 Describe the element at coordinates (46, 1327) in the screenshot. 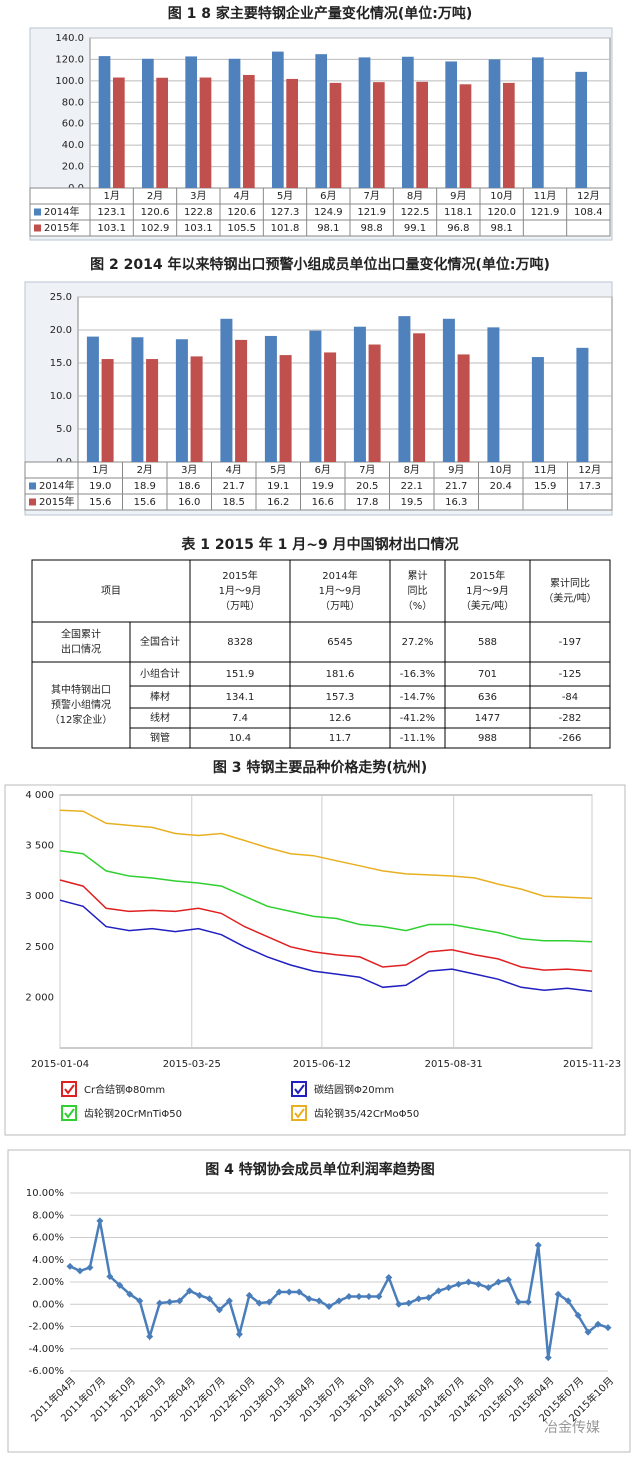

I see `y-tick-label: -2.00%` at that location.